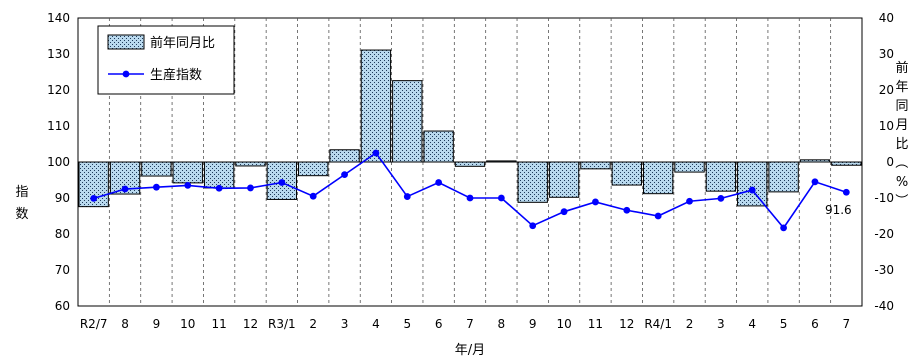 The image size is (924, 362). I want to click on legend-bar-swatch, so click(126, 42).